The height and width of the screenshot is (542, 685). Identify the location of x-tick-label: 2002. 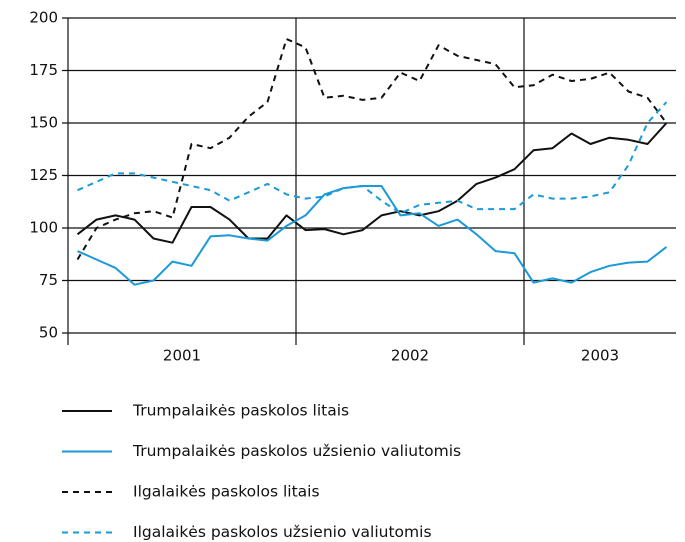
(410, 356).